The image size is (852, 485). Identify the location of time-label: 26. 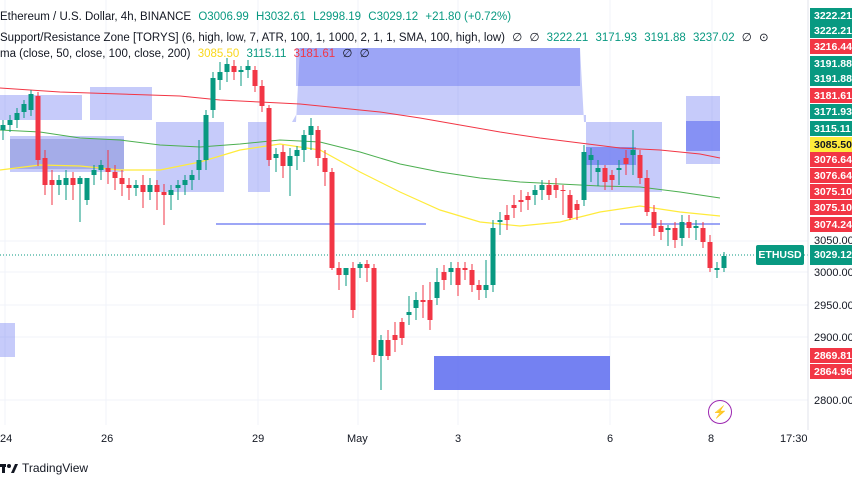
(107, 439).